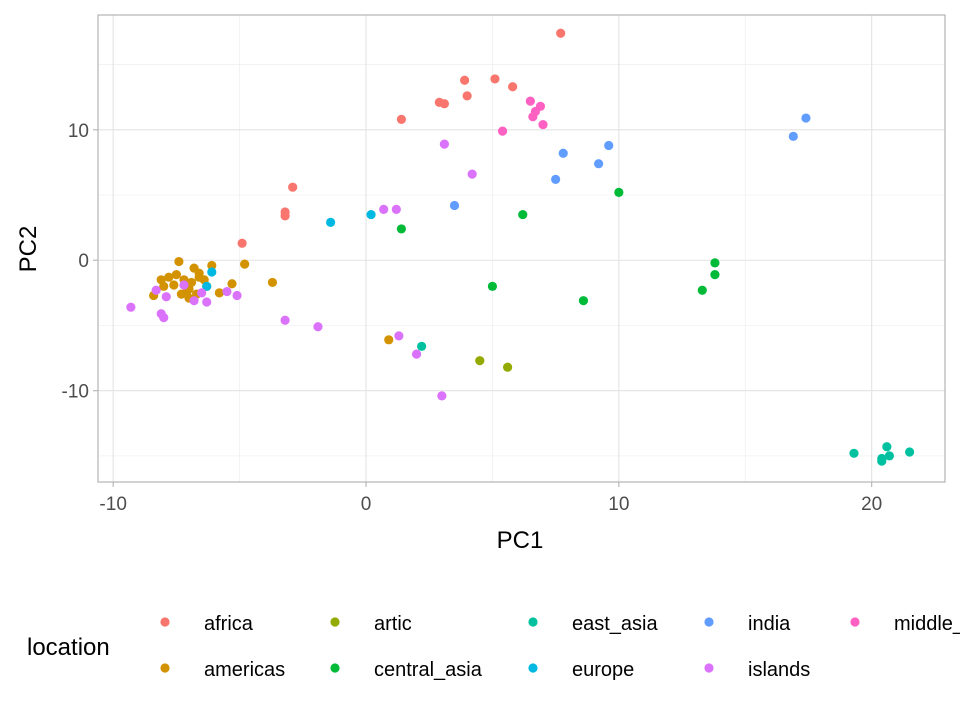 The height and width of the screenshot is (720, 960). I want to click on legend-key-europe, so click(533, 668).